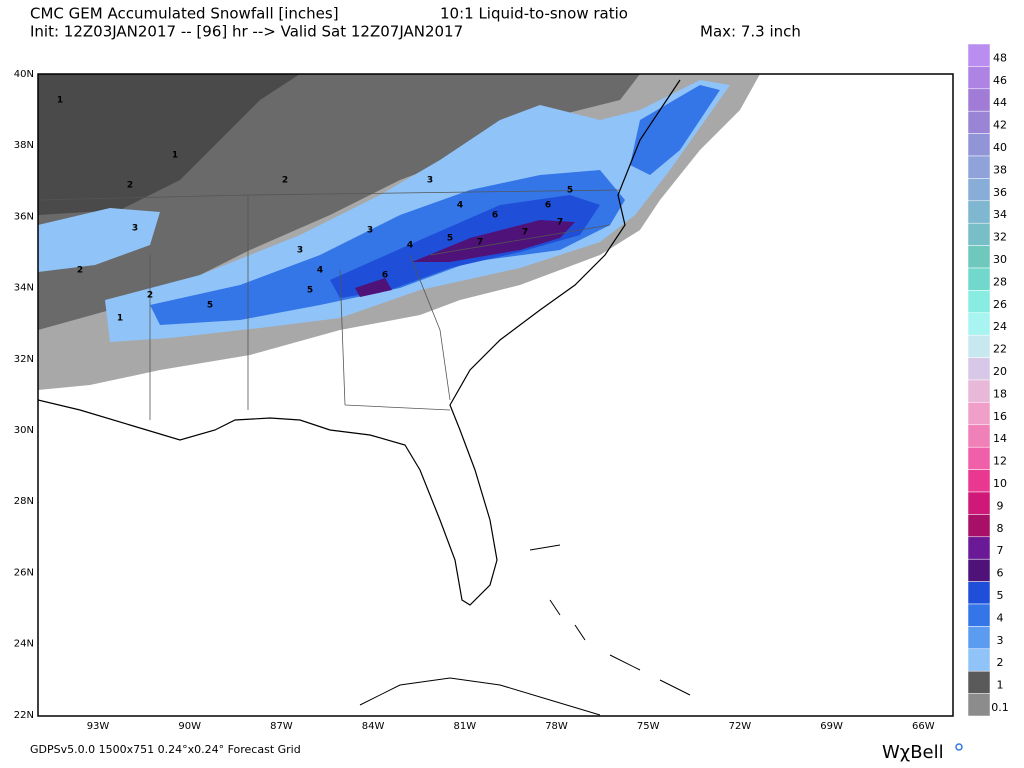 Image resolution: width=1024 pixels, height=768 pixels. What do you see at coordinates (1000, 595) in the screenshot?
I see `colorbar-label: 5` at bounding box center [1000, 595].